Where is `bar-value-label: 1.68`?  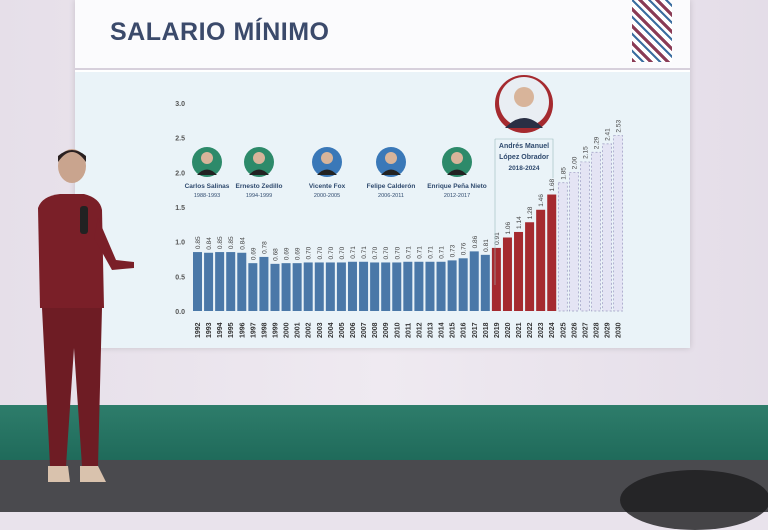
bar-value-label: 1.68 is located at coordinates (552, 184).